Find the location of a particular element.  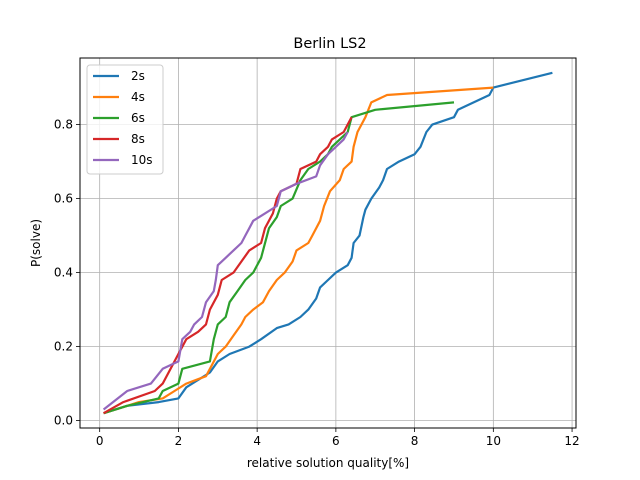

y-tick-label: 0.6 is located at coordinates (63, 199).